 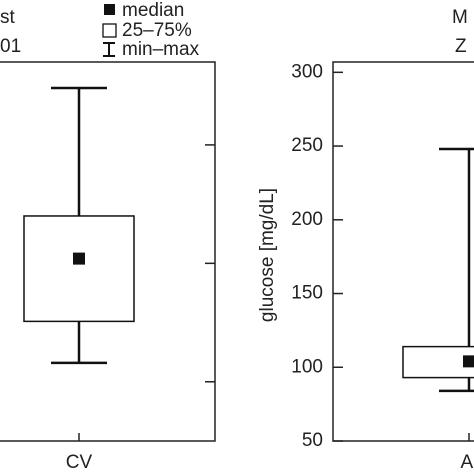 What do you see at coordinates (153, 10) in the screenshot?
I see `legend-label: median` at bounding box center [153, 10].